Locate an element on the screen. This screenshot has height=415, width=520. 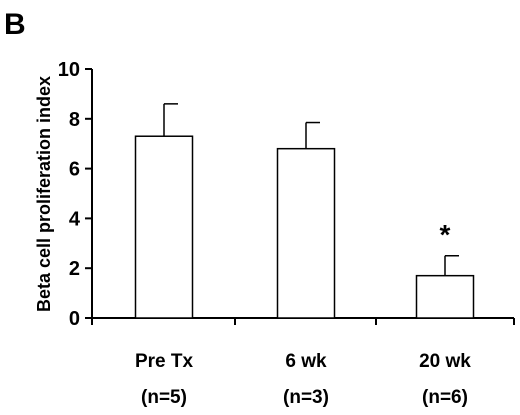
panel-label: B is located at coordinates (15, 24).